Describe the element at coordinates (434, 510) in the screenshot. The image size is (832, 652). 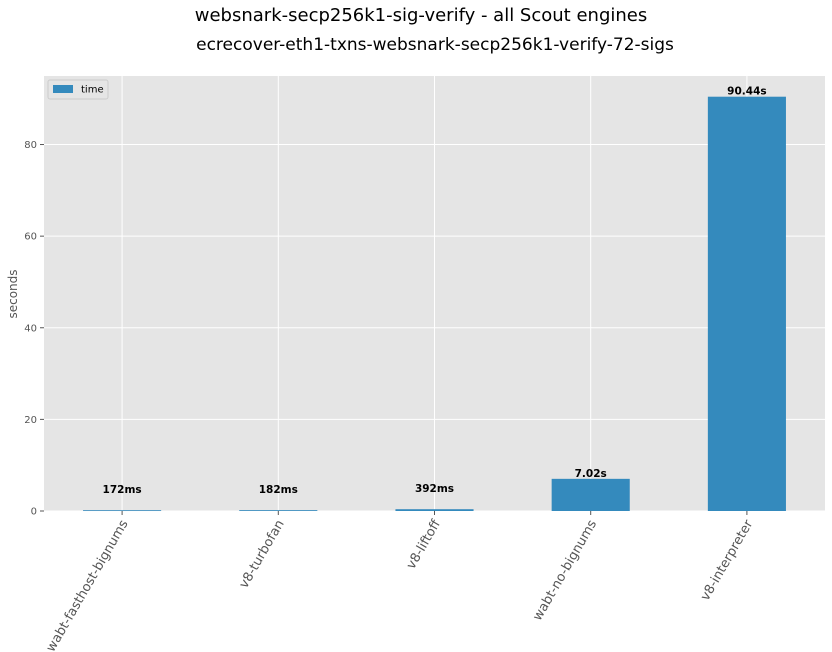
I see `bar-v8-liftoff` at that location.